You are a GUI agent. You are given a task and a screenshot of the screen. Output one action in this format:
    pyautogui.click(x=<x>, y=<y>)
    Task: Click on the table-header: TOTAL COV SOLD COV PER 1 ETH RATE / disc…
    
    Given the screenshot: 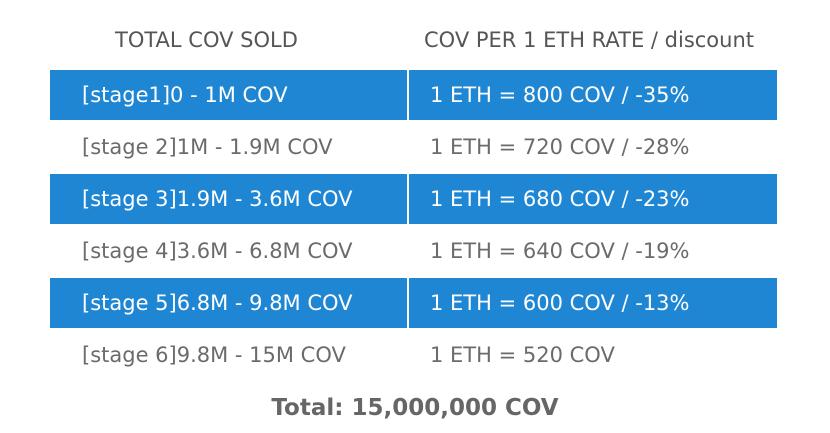 What is the action you would take?
    pyautogui.click(x=415, y=40)
    